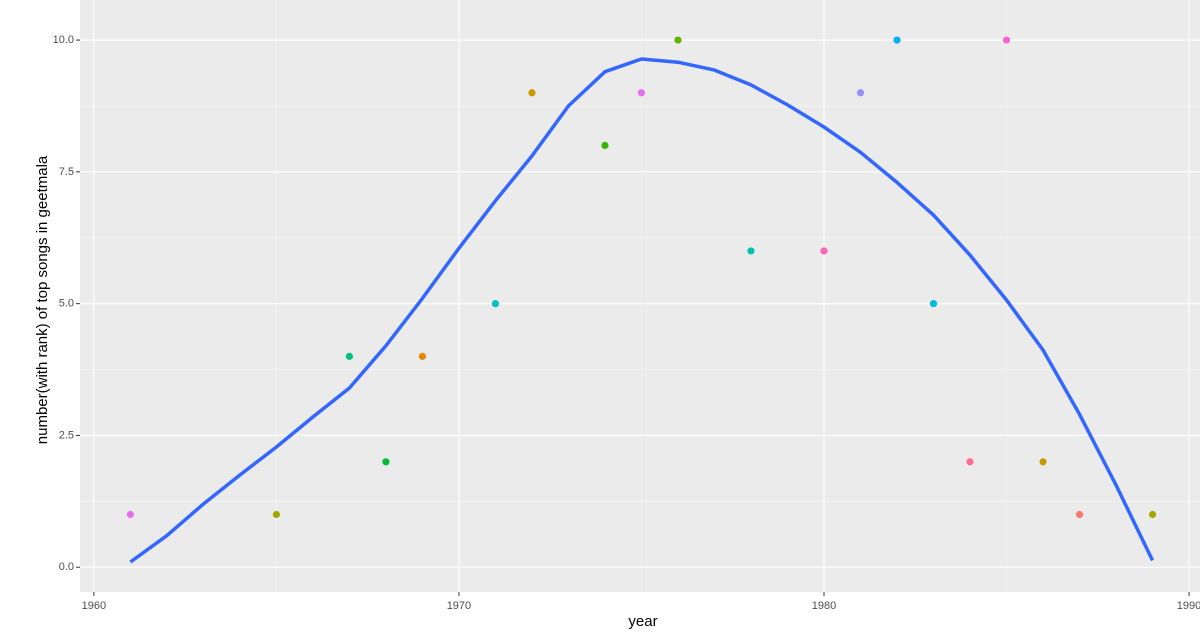 The height and width of the screenshot is (636, 1200). Describe the element at coordinates (459, 606) in the screenshot. I see `x-tick-label: 1970` at that location.